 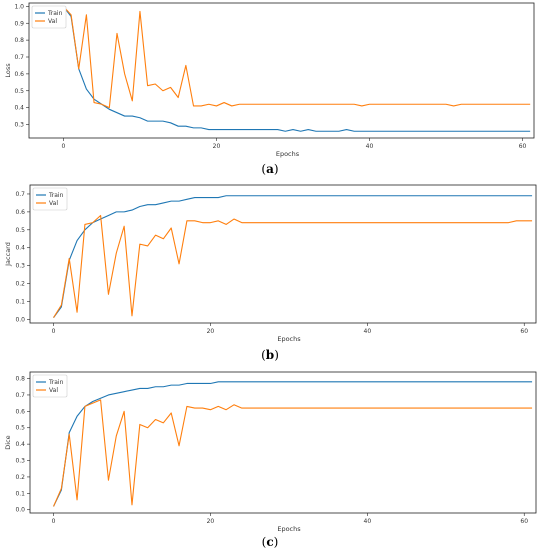 What do you see at coordinates (8, 442) in the screenshot?
I see `y-axis-label: Dice` at bounding box center [8, 442].